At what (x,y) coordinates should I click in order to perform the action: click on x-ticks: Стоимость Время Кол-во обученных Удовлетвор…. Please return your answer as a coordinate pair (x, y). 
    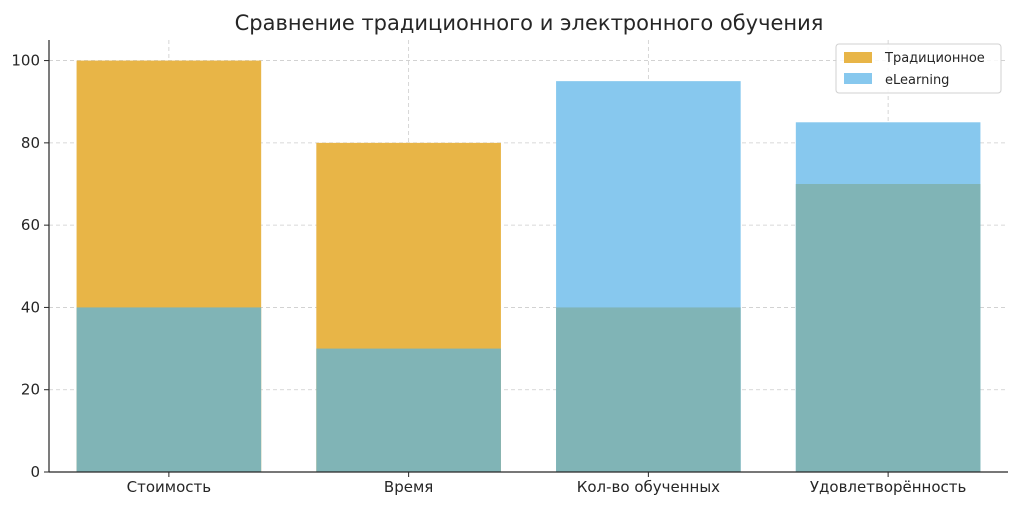
    Looking at the image, I should click on (546, 484).